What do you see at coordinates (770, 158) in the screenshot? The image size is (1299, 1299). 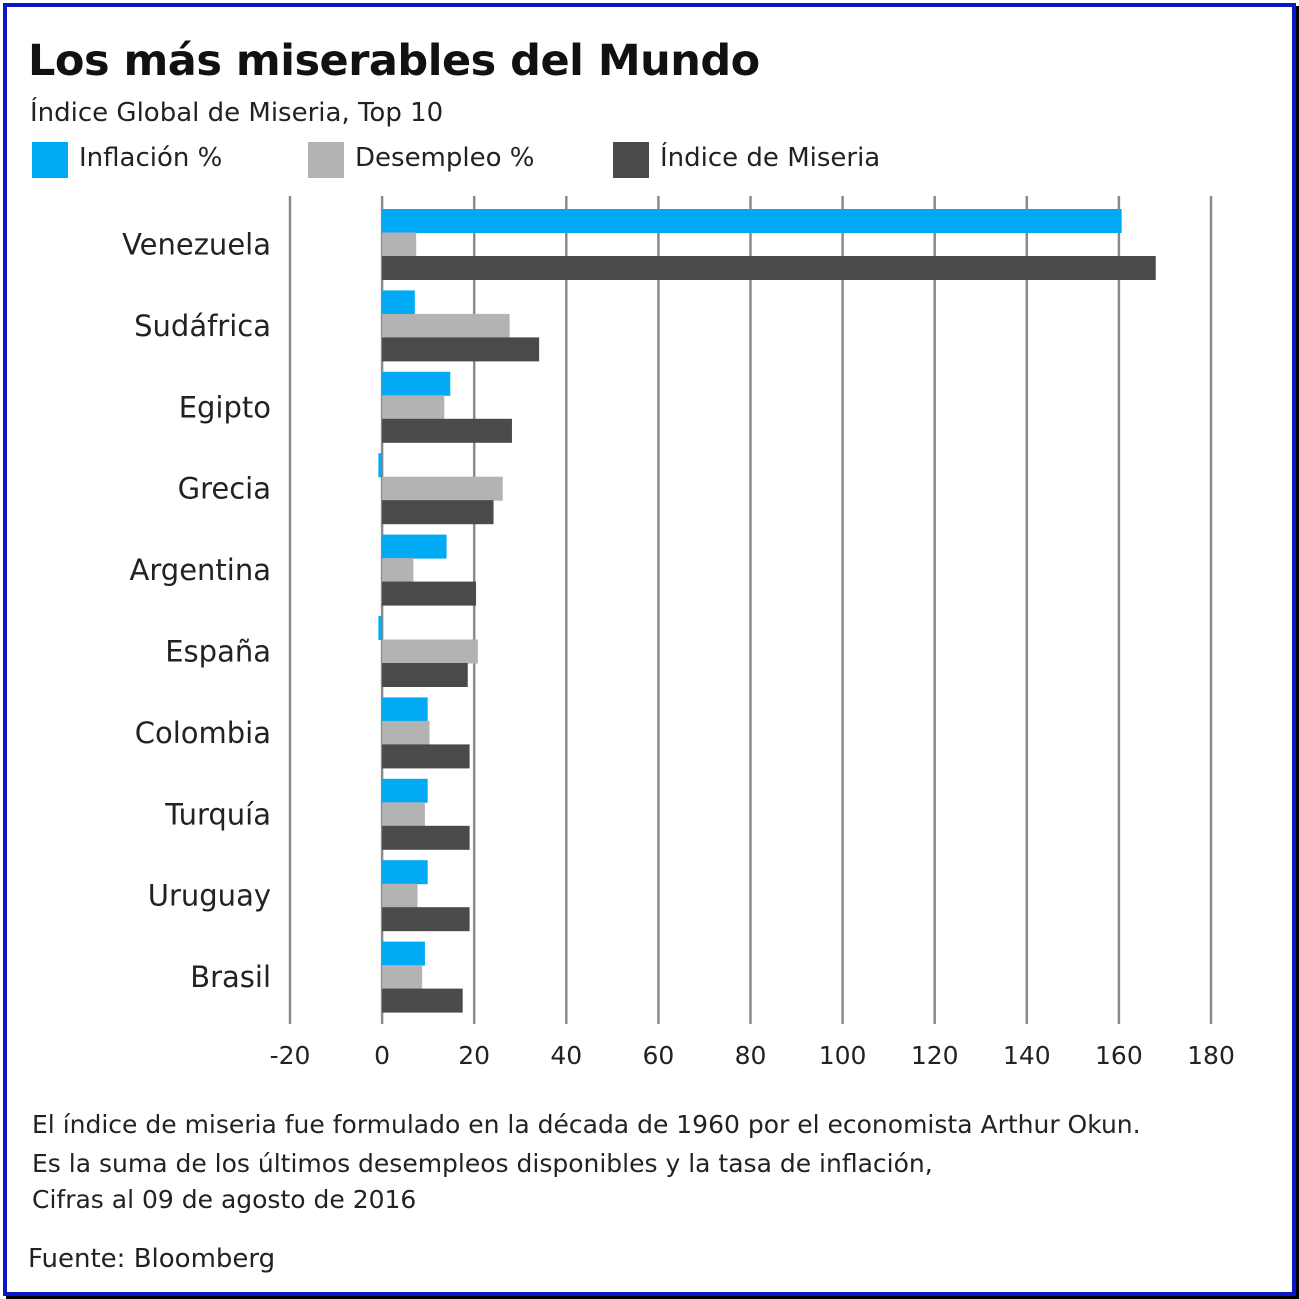 I see `legend-label-indice: Índice de Miseria` at bounding box center [770, 158].